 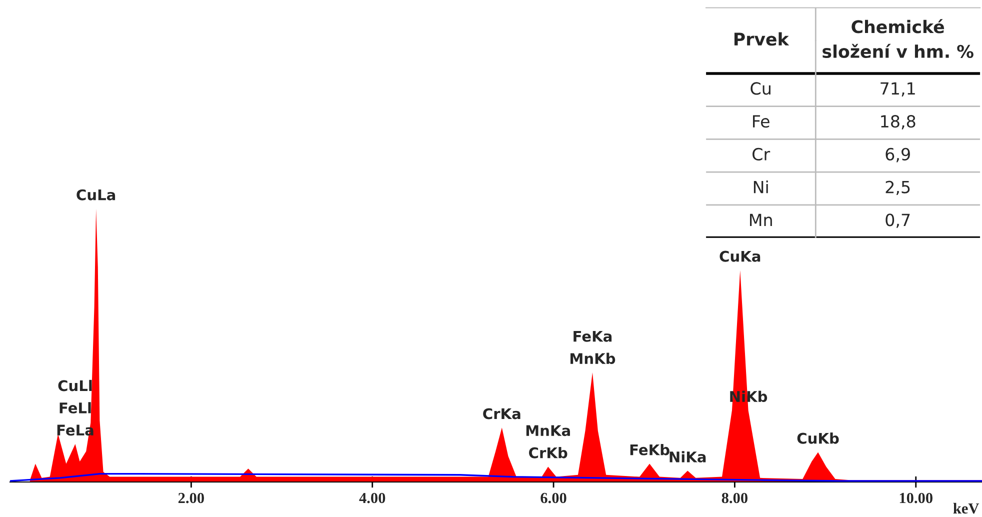 What do you see at coordinates (897, 89) in the screenshot?
I see `text: 71,1` at bounding box center [897, 89].